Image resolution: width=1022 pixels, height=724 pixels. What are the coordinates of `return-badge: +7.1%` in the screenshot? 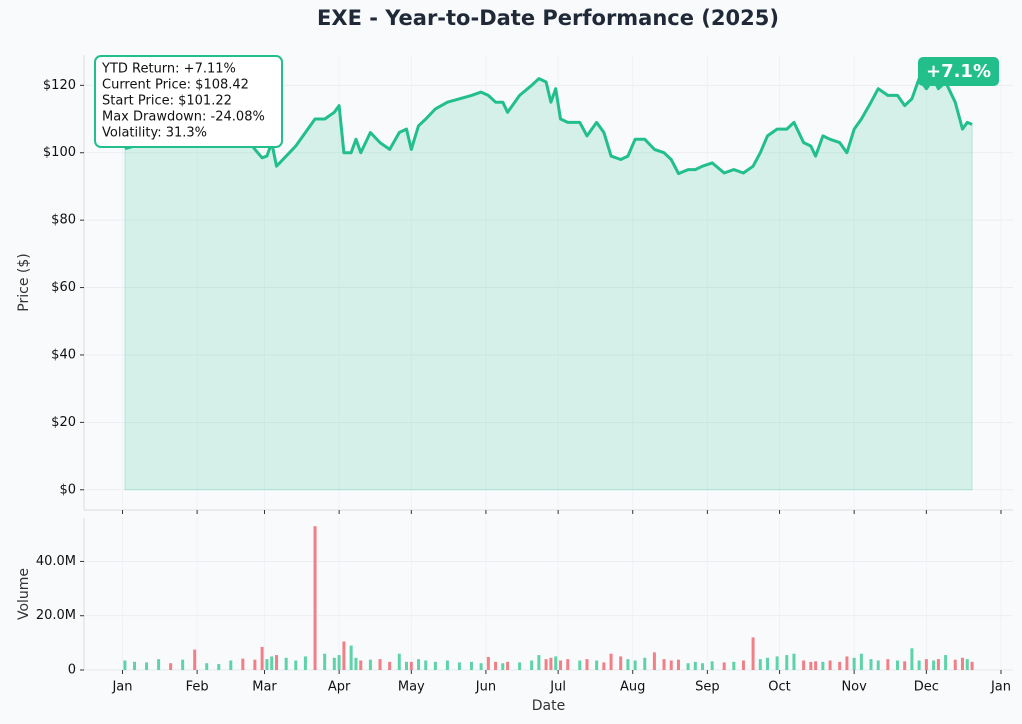 It's located at (958, 71).